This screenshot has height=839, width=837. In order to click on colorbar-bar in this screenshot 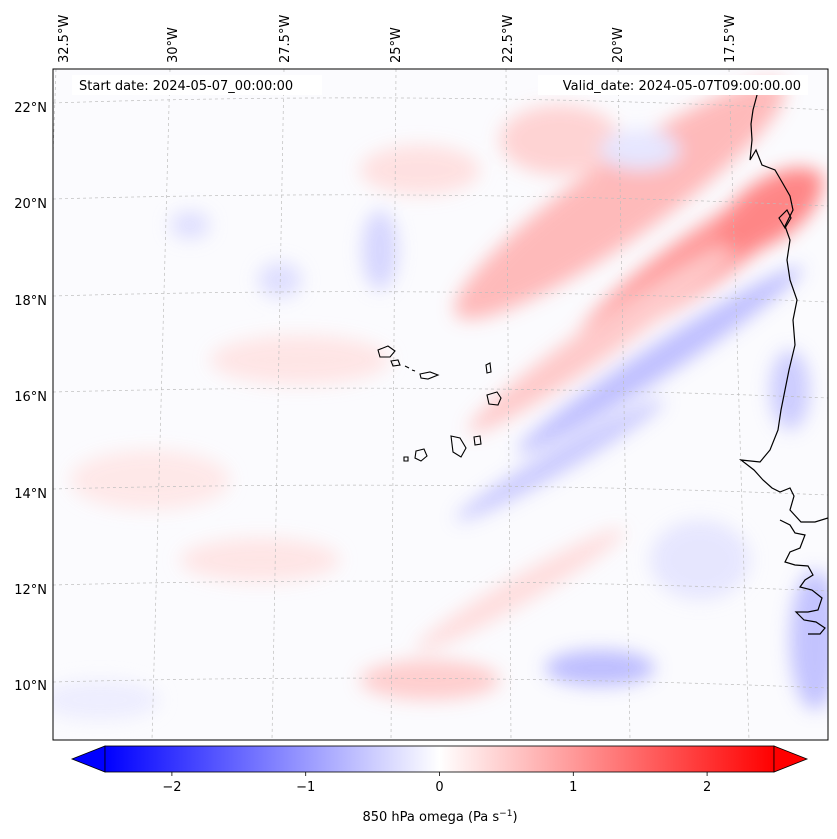, I will do `click(439, 759)`.